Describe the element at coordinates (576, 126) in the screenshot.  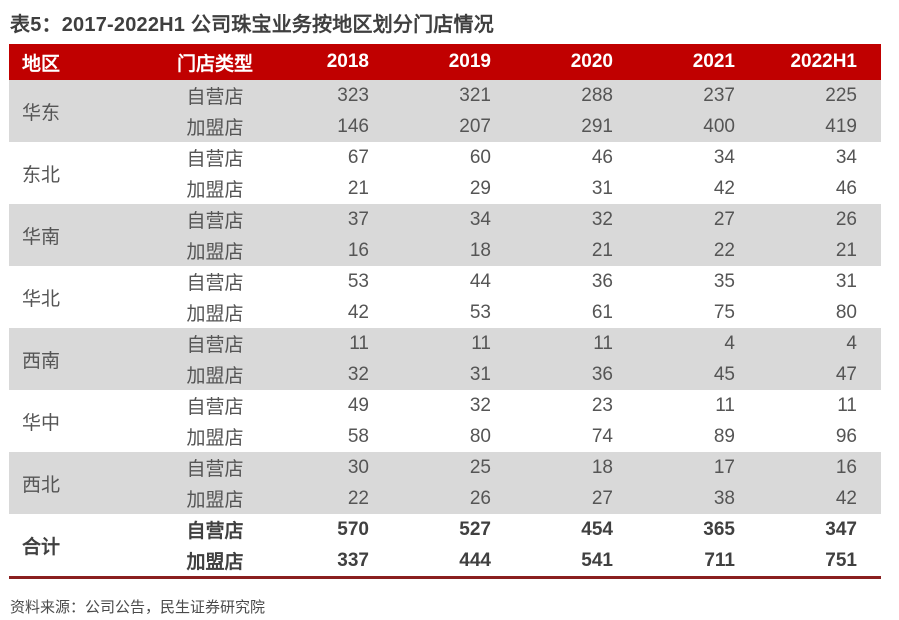
I see `store-count-cell: 291` at that location.